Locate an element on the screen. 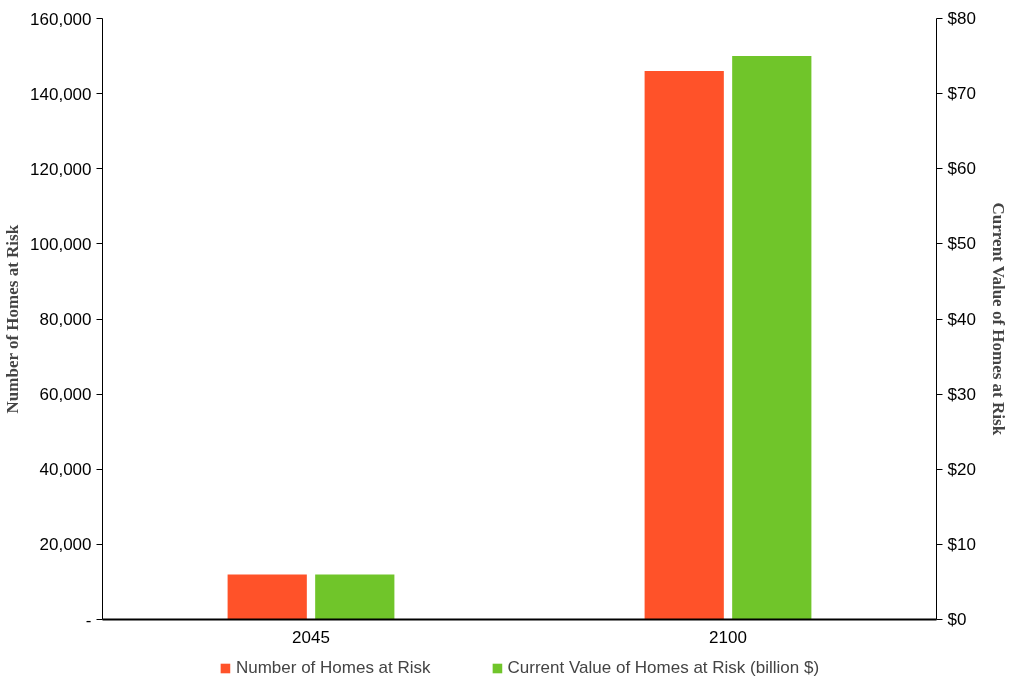 The width and height of the screenshot is (1018, 698). y-tick-label: 160,000 is located at coordinates (61, 19).